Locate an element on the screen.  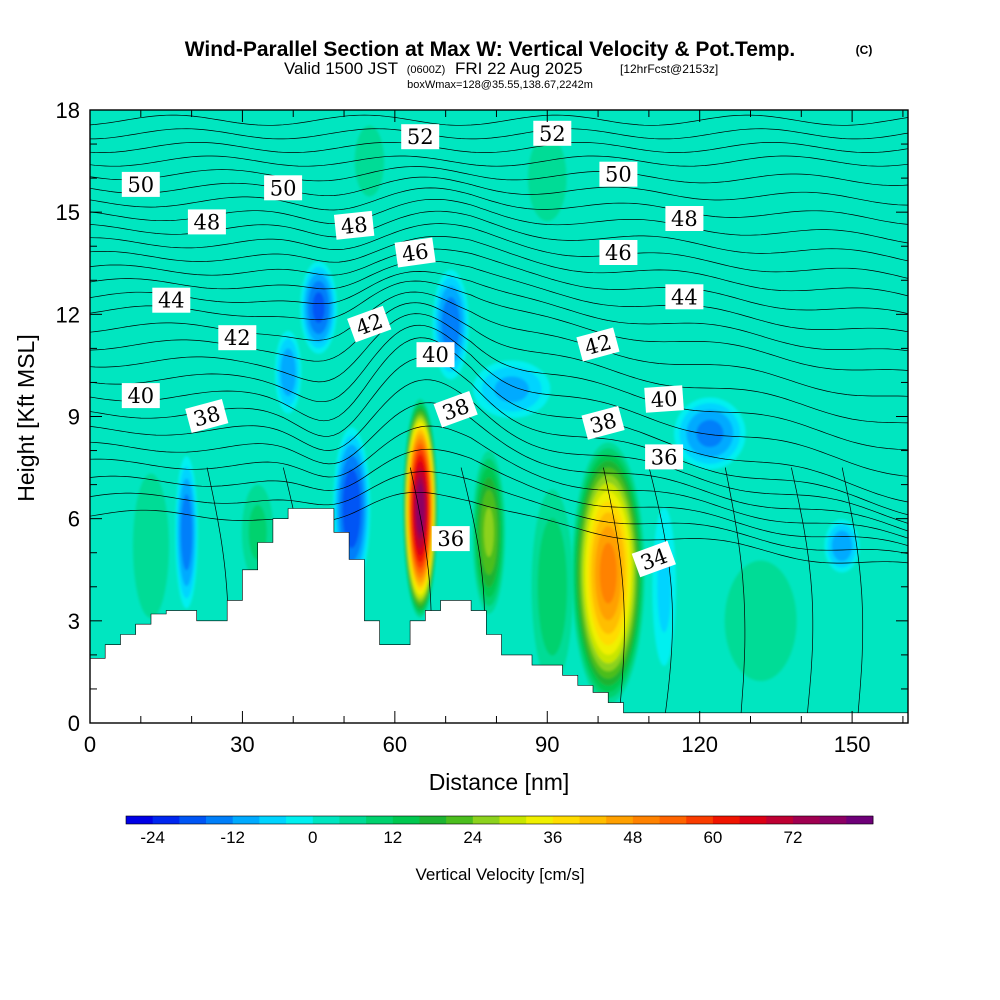
theta-label-text: 48 is located at coordinates (684, 219).